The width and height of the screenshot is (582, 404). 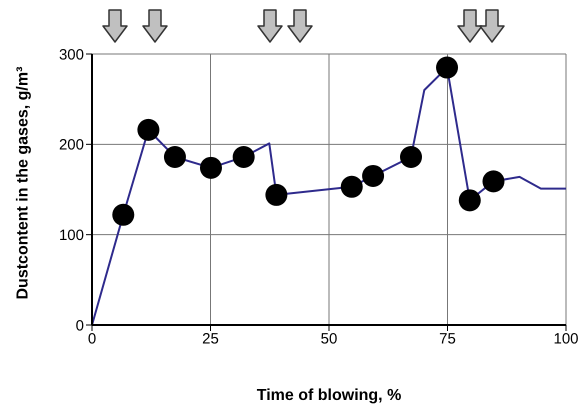 What do you see at coordinates (566, 339) in the screenshot?
I see `x-tick-label: 100` at bounding box center [566, 339].